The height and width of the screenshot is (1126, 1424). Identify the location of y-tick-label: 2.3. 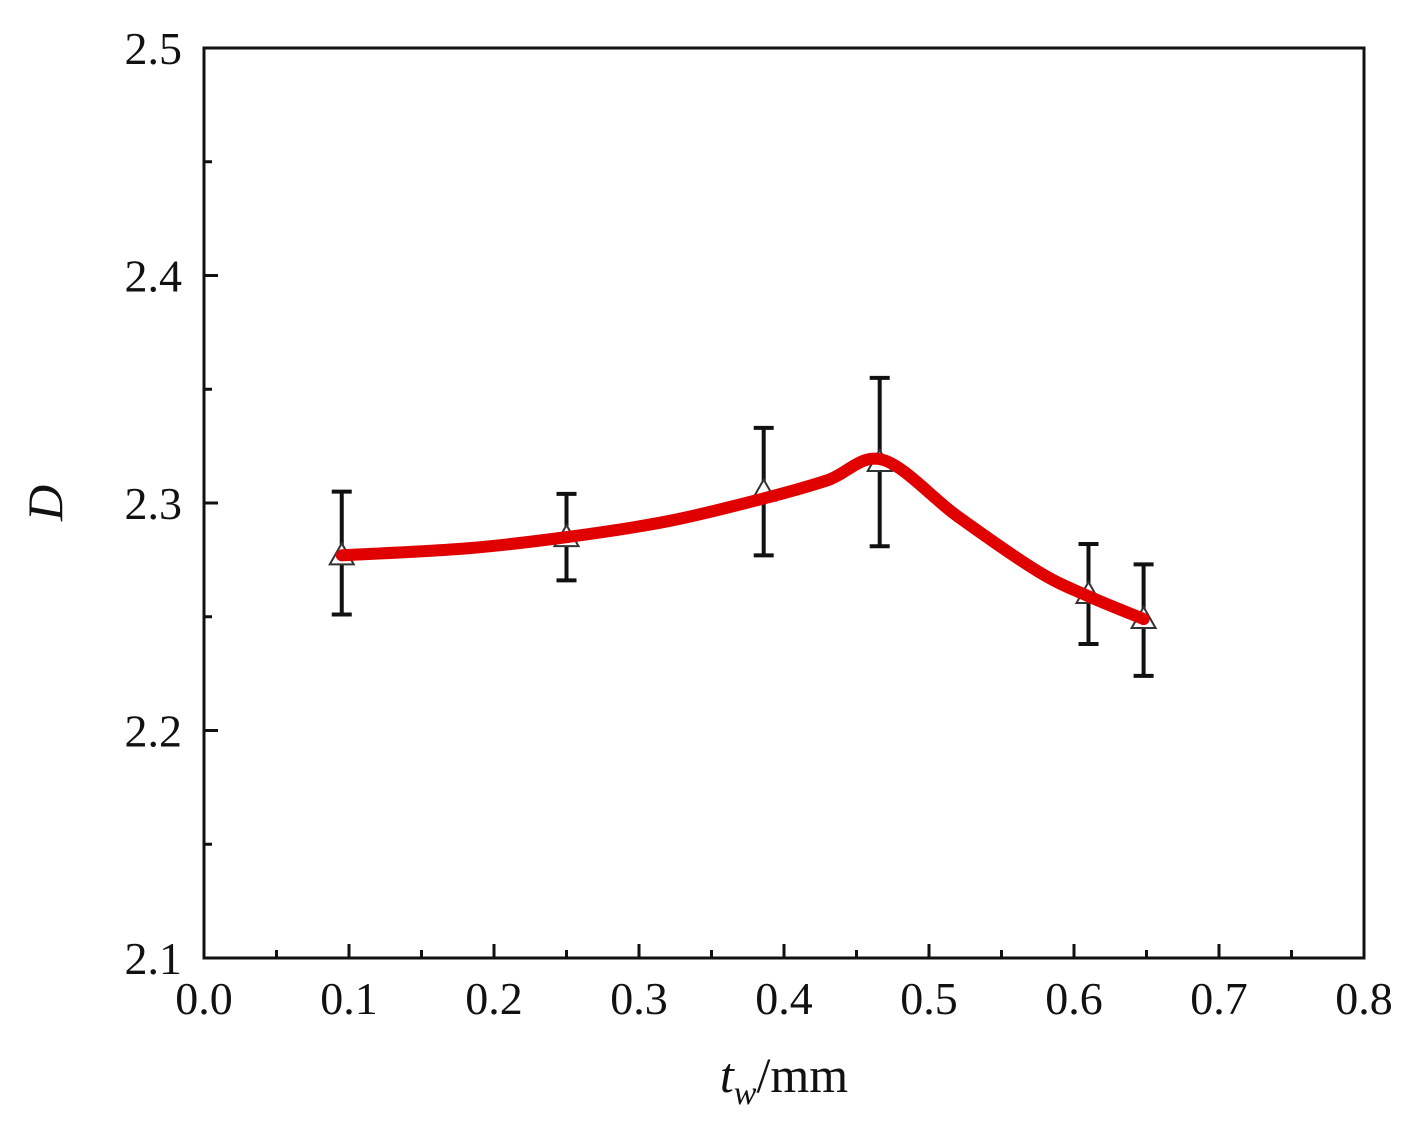
(154, 503).